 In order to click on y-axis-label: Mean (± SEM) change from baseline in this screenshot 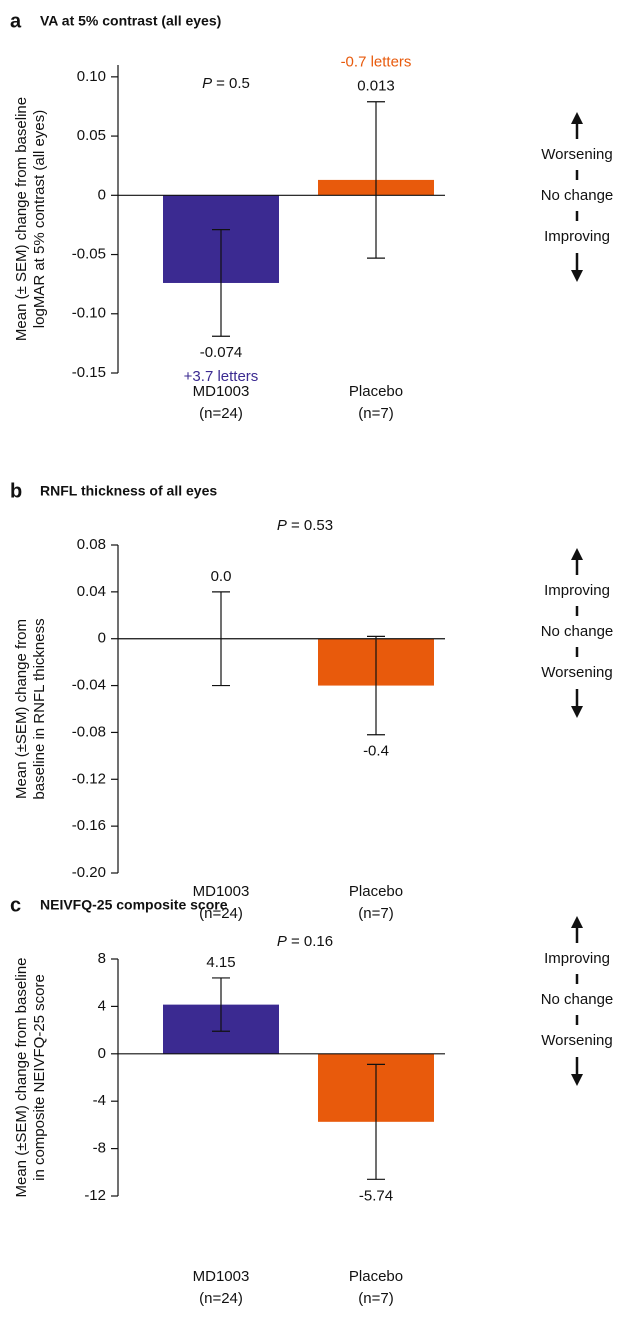, I will do `click(21, 219)`.